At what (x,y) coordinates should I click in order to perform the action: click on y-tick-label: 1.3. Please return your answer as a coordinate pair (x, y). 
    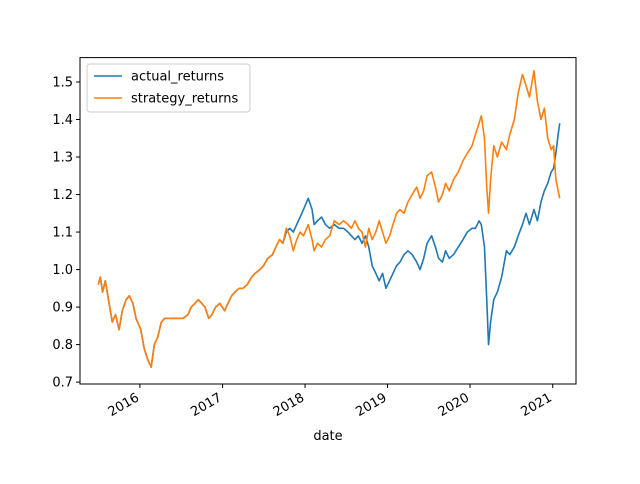
    Looking at the image, I should click on (62, 158).